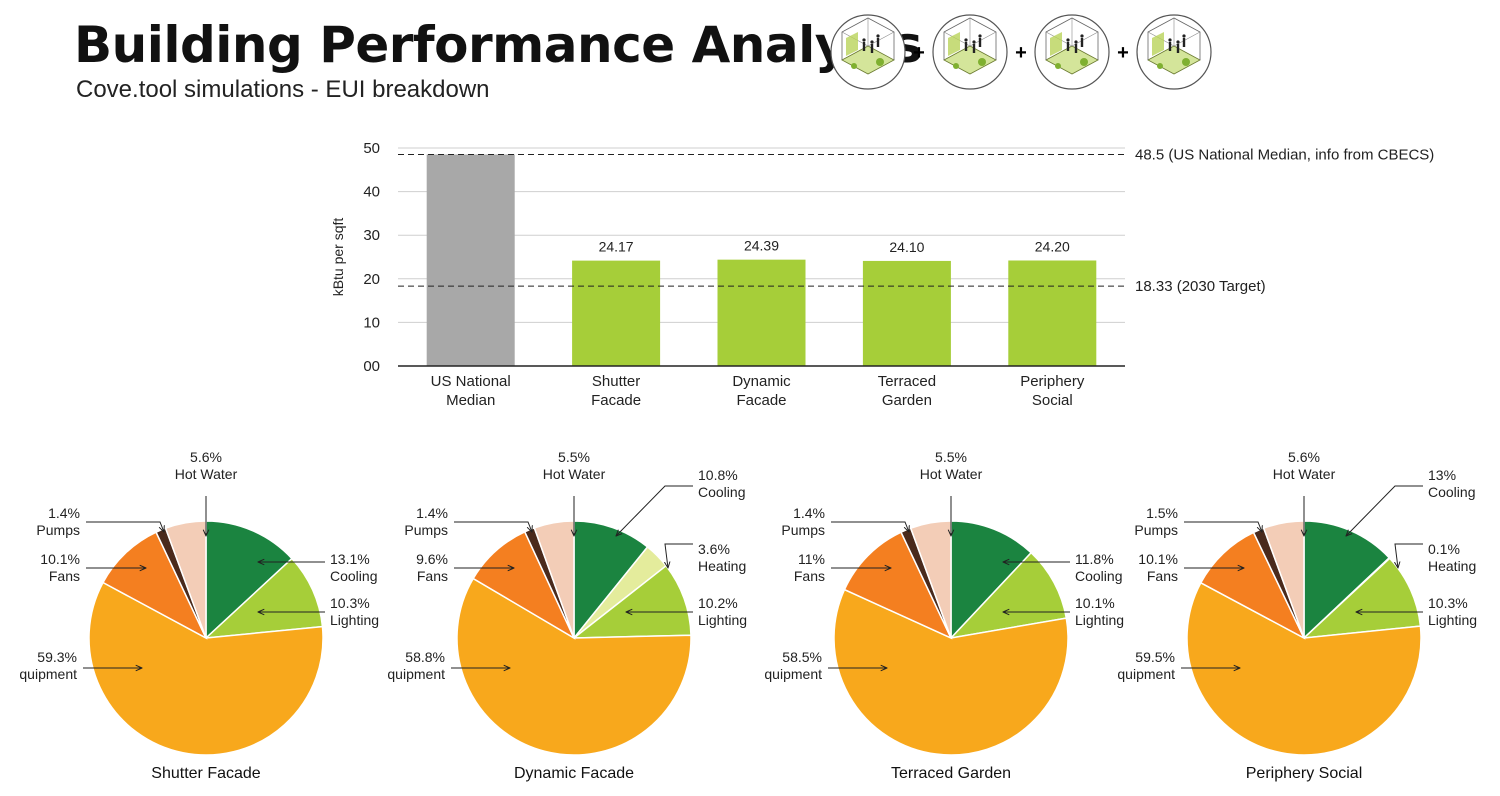 This screenshot has width=1500, height=796. Describe the element at coordinates (907, 400) in the screenshot. I see `x-category-label: Garden` at that location.